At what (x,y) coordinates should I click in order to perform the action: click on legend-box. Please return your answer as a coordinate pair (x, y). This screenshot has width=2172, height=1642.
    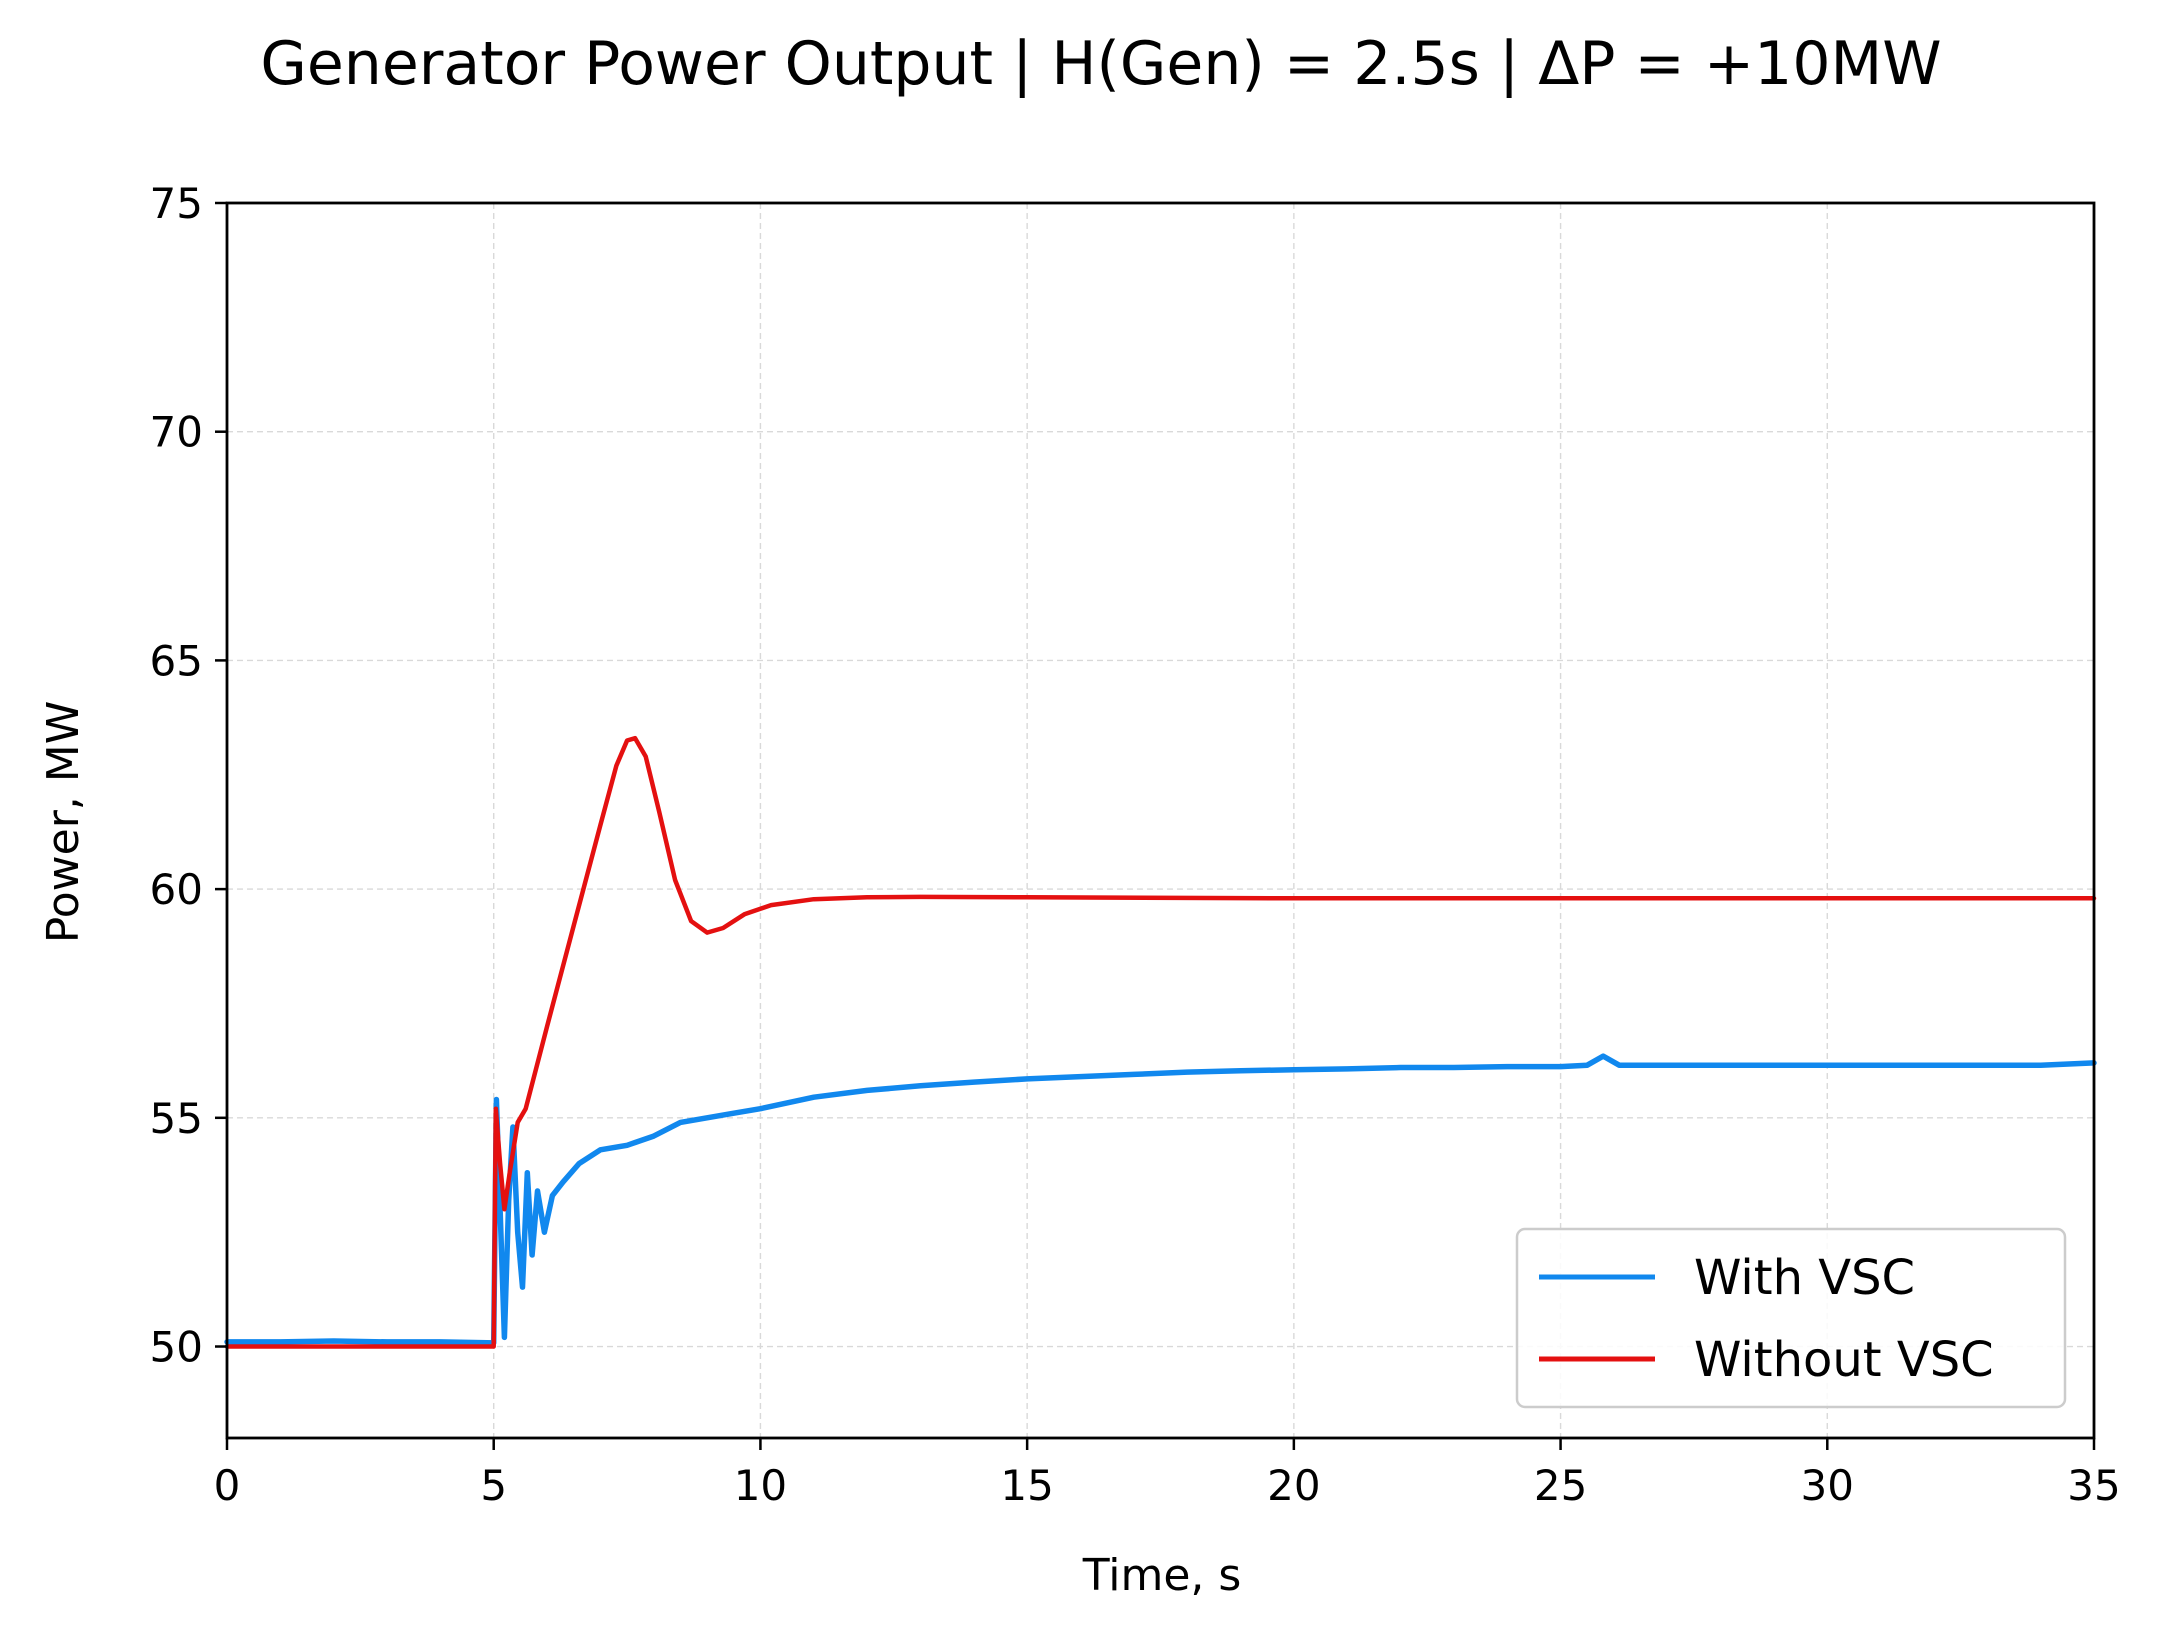
    Looking at the image, I should click on (1791, 1318).